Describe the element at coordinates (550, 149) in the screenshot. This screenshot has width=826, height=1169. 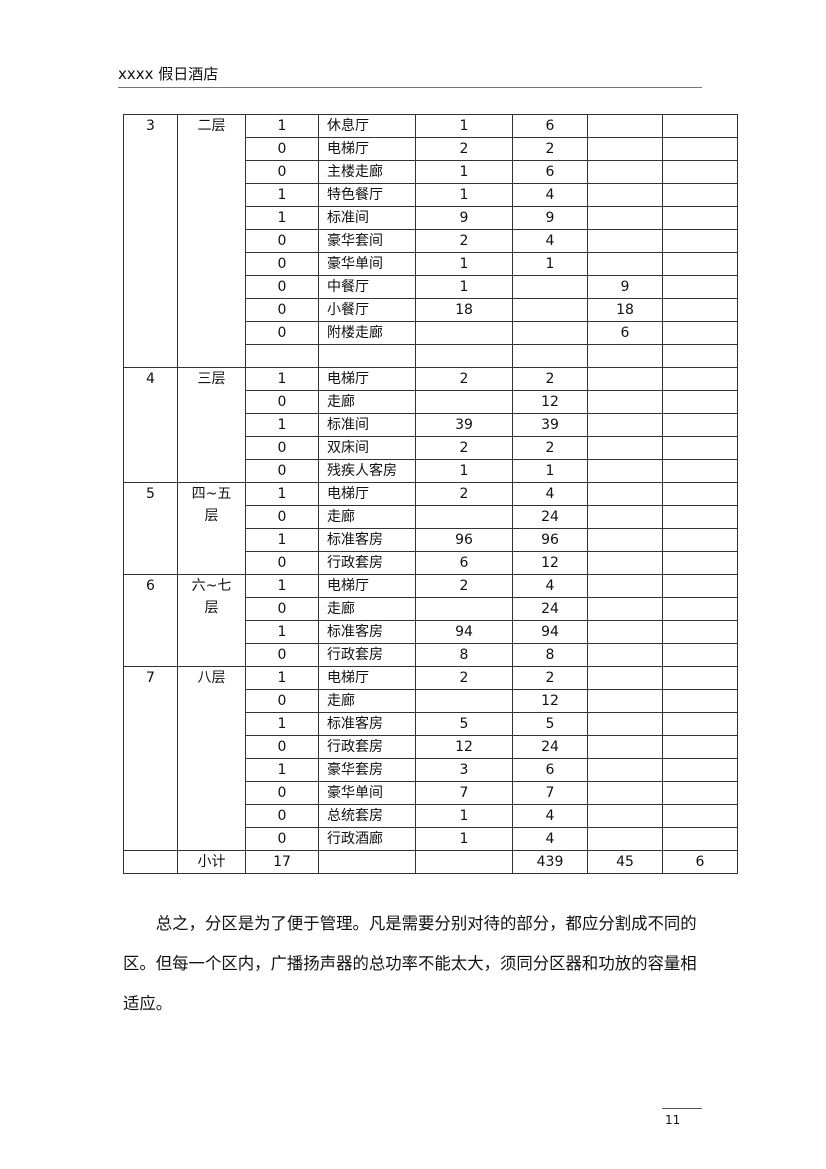
I see `col-a: 2` at that location.